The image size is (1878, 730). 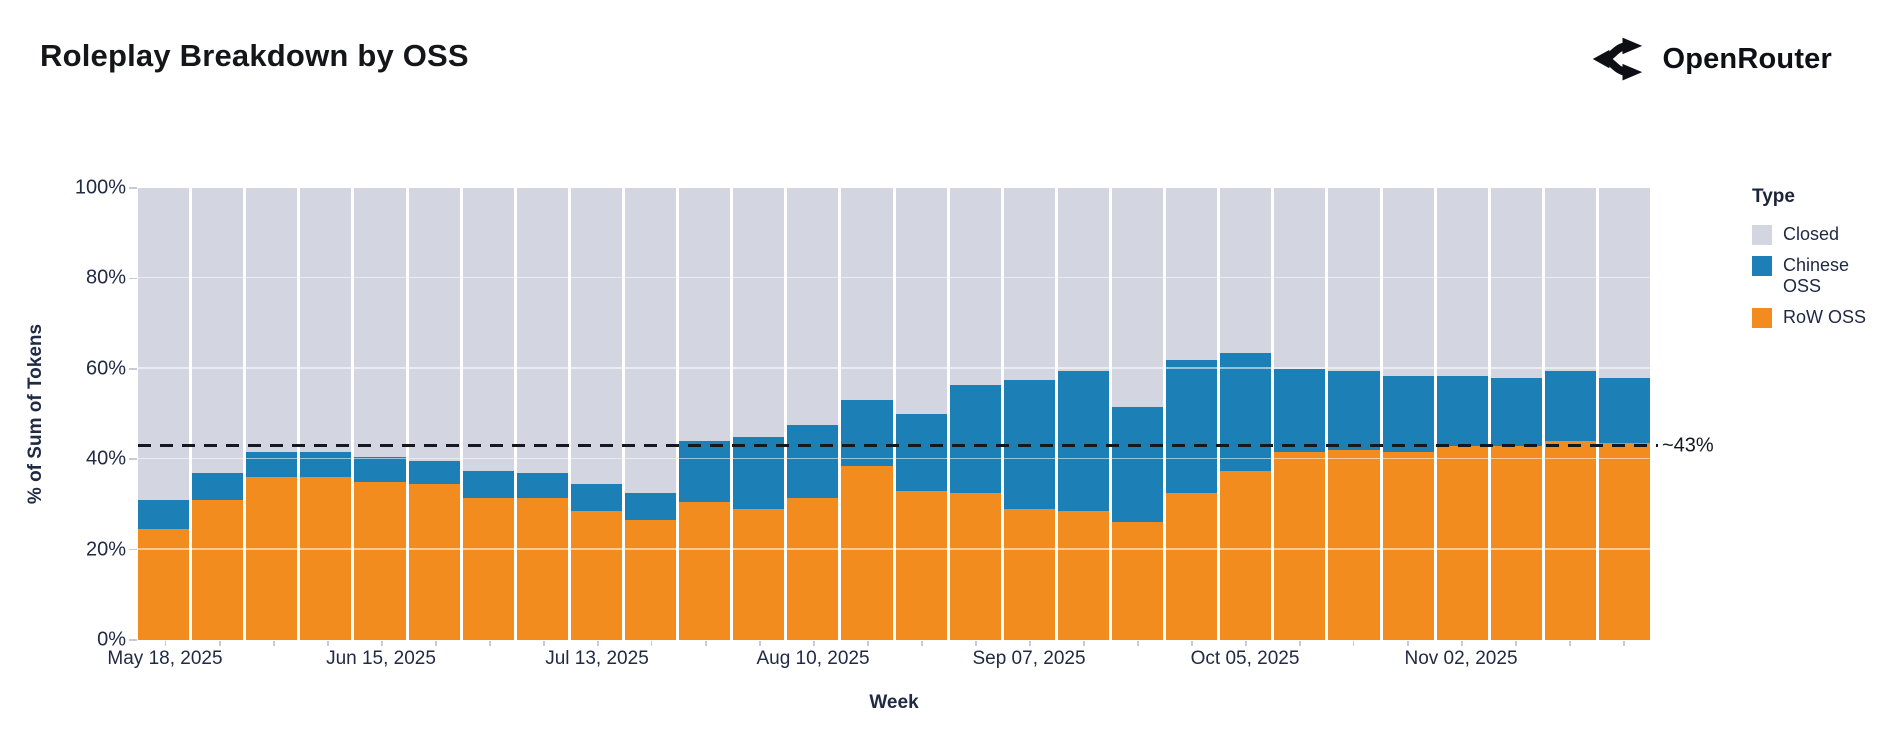 I want to click on stacked-bar-aug-31-2025, so click(x=975, y=414).